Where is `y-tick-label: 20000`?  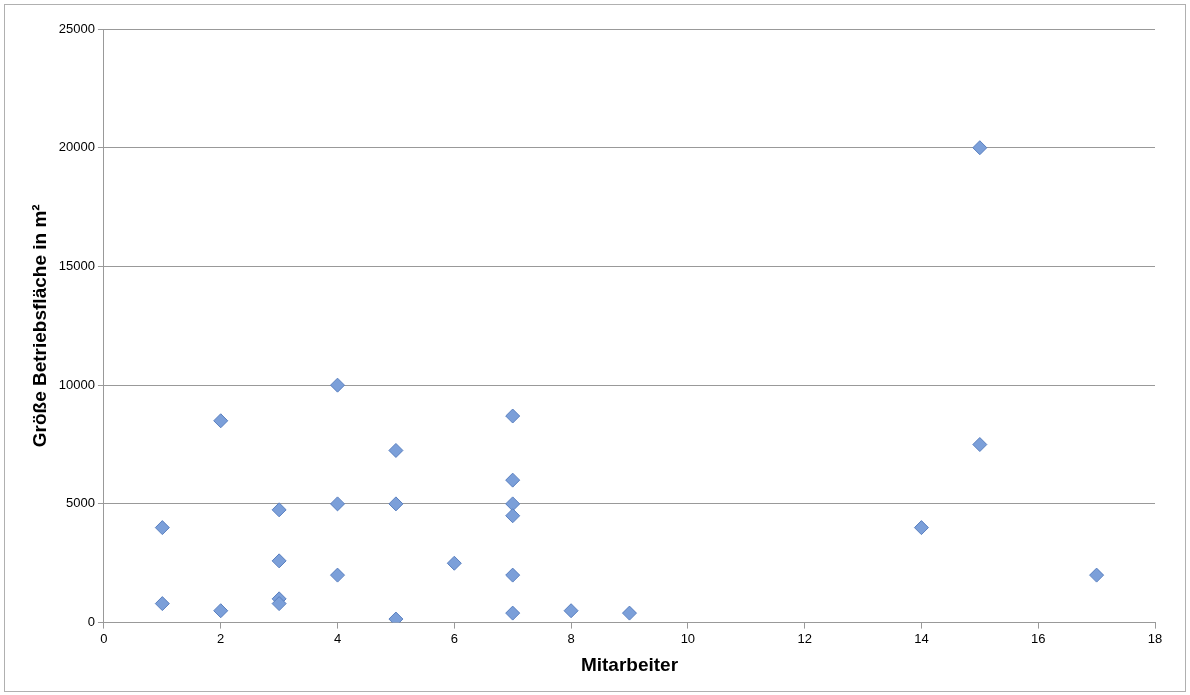 y-tick-label: 20000 is located at coordinates (76, 147).